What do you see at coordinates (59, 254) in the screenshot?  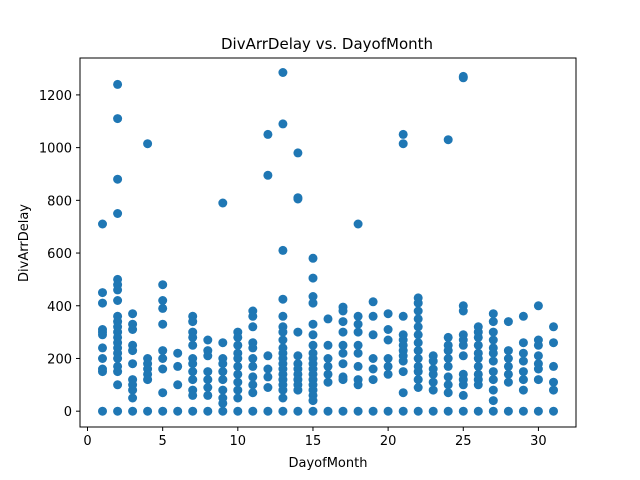 I see `y-axis-ticks: 0 200 400 600 800 1000 1200` at bounding box center [59, 254].